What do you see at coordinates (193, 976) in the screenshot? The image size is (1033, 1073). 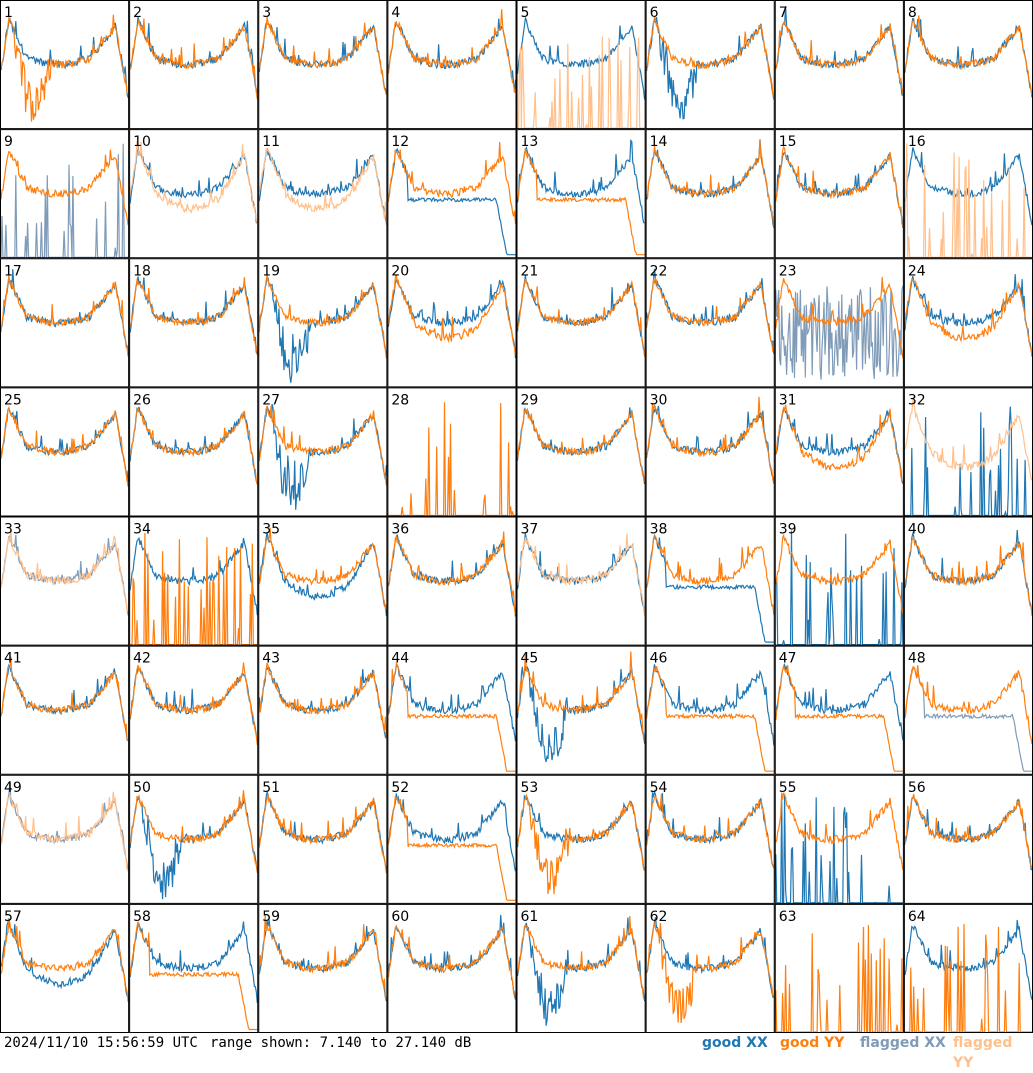 I see `panel-58-yy-line` at bounding box center [193, 976].